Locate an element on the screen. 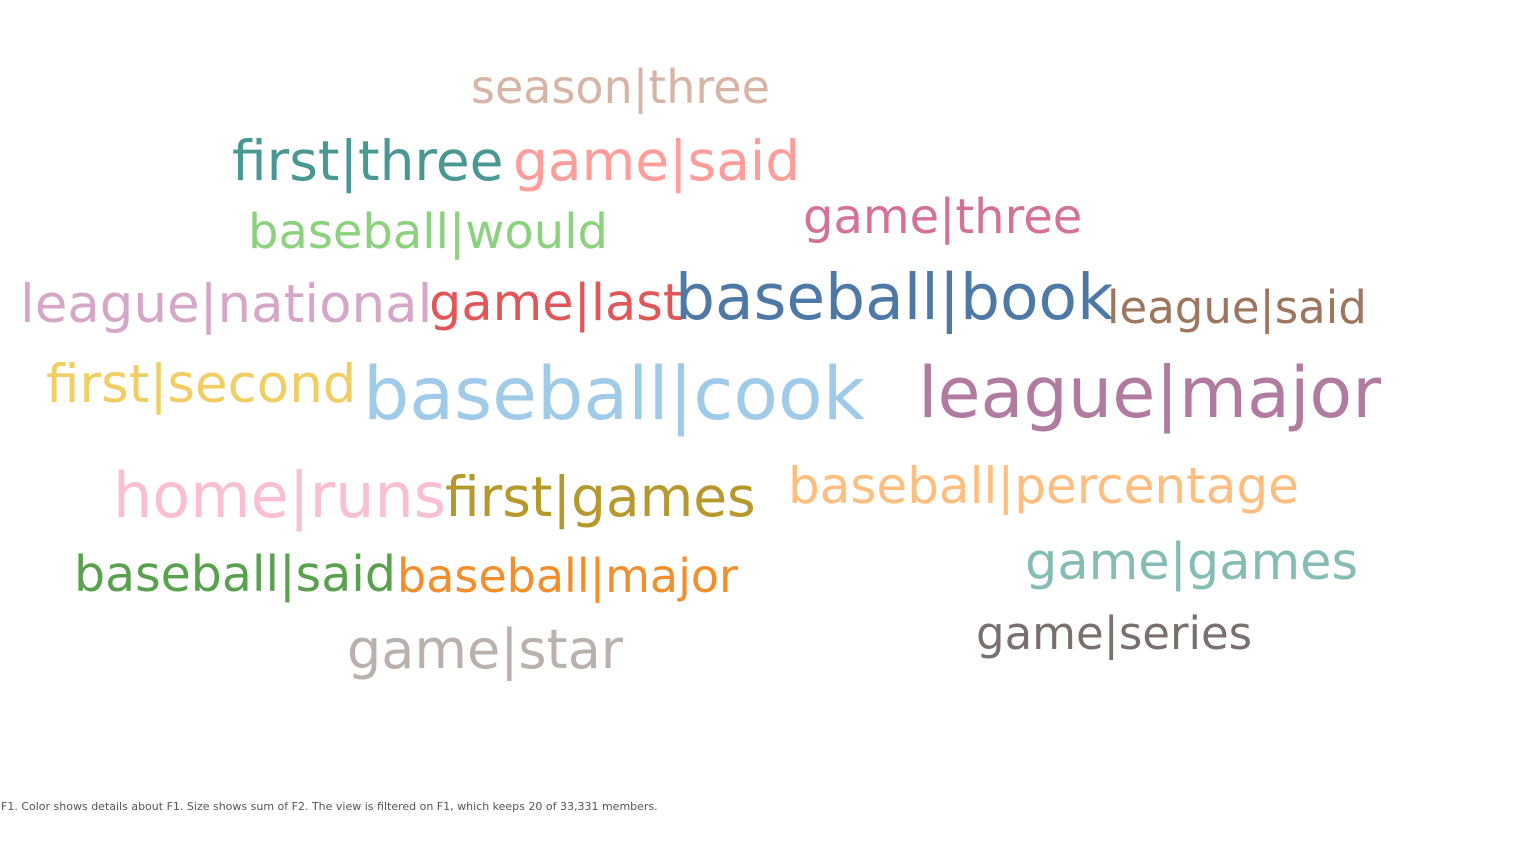  word-home-runs: home|runs is located at coordinates (280, 495).